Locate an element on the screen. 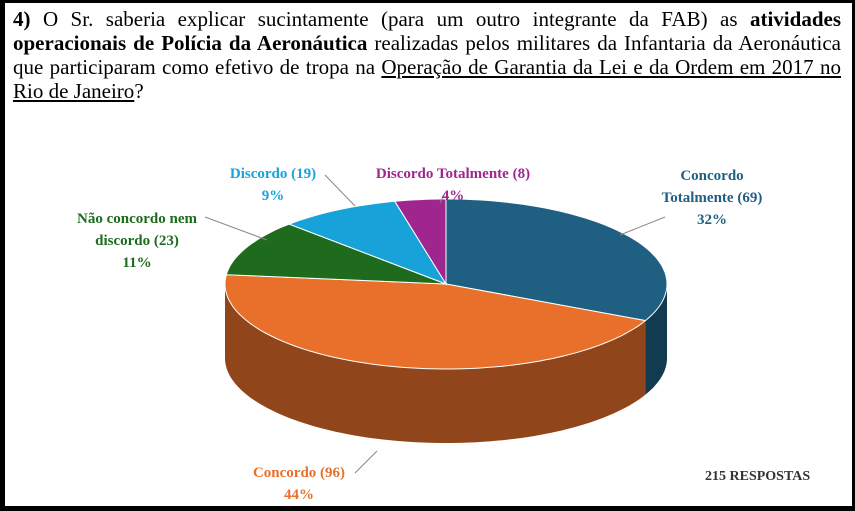 The width and height of the screenshot is (855, 511). slice-label: Discordo Totalmente (8) 4% is located at coordinates (453, 185).